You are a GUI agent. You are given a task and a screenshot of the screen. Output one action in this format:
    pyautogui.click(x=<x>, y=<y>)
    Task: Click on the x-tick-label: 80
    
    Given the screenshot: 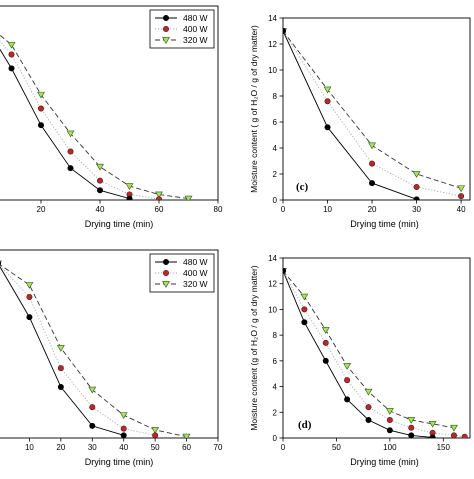 What is the action you would take?
    pyautogui.click(x=218, y=209)
    